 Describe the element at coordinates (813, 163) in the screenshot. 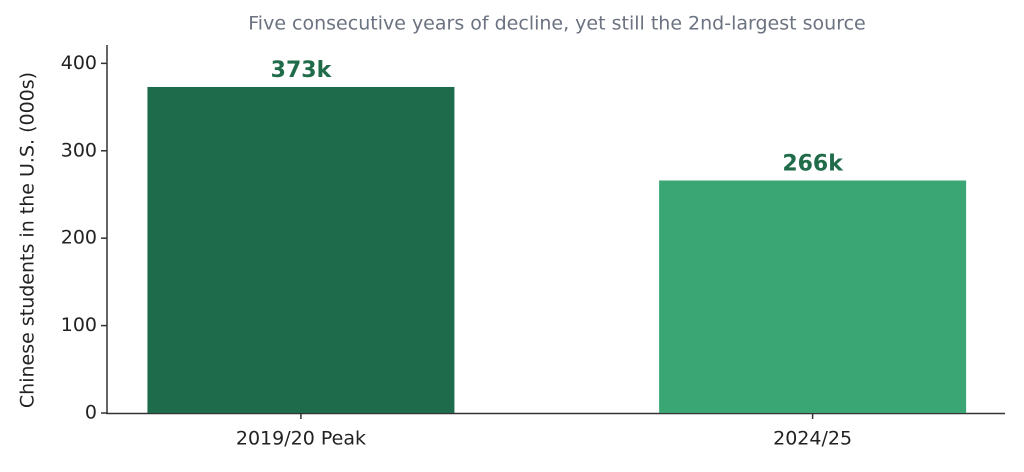

I see `value-label: 266k` at that location.